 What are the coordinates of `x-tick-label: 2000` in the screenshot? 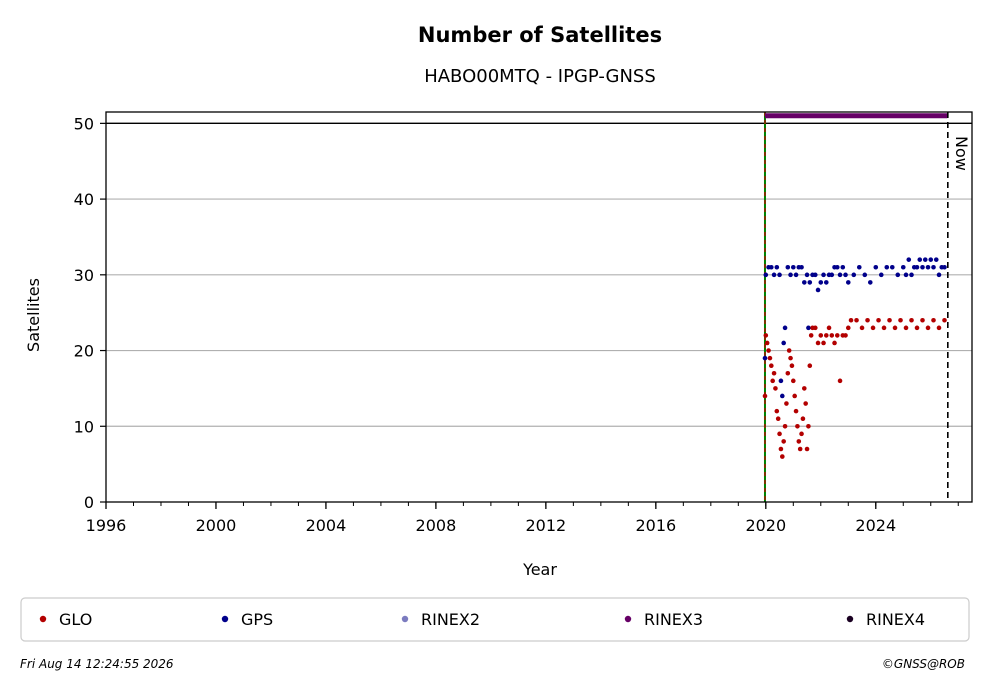 It's located at (216, 525).